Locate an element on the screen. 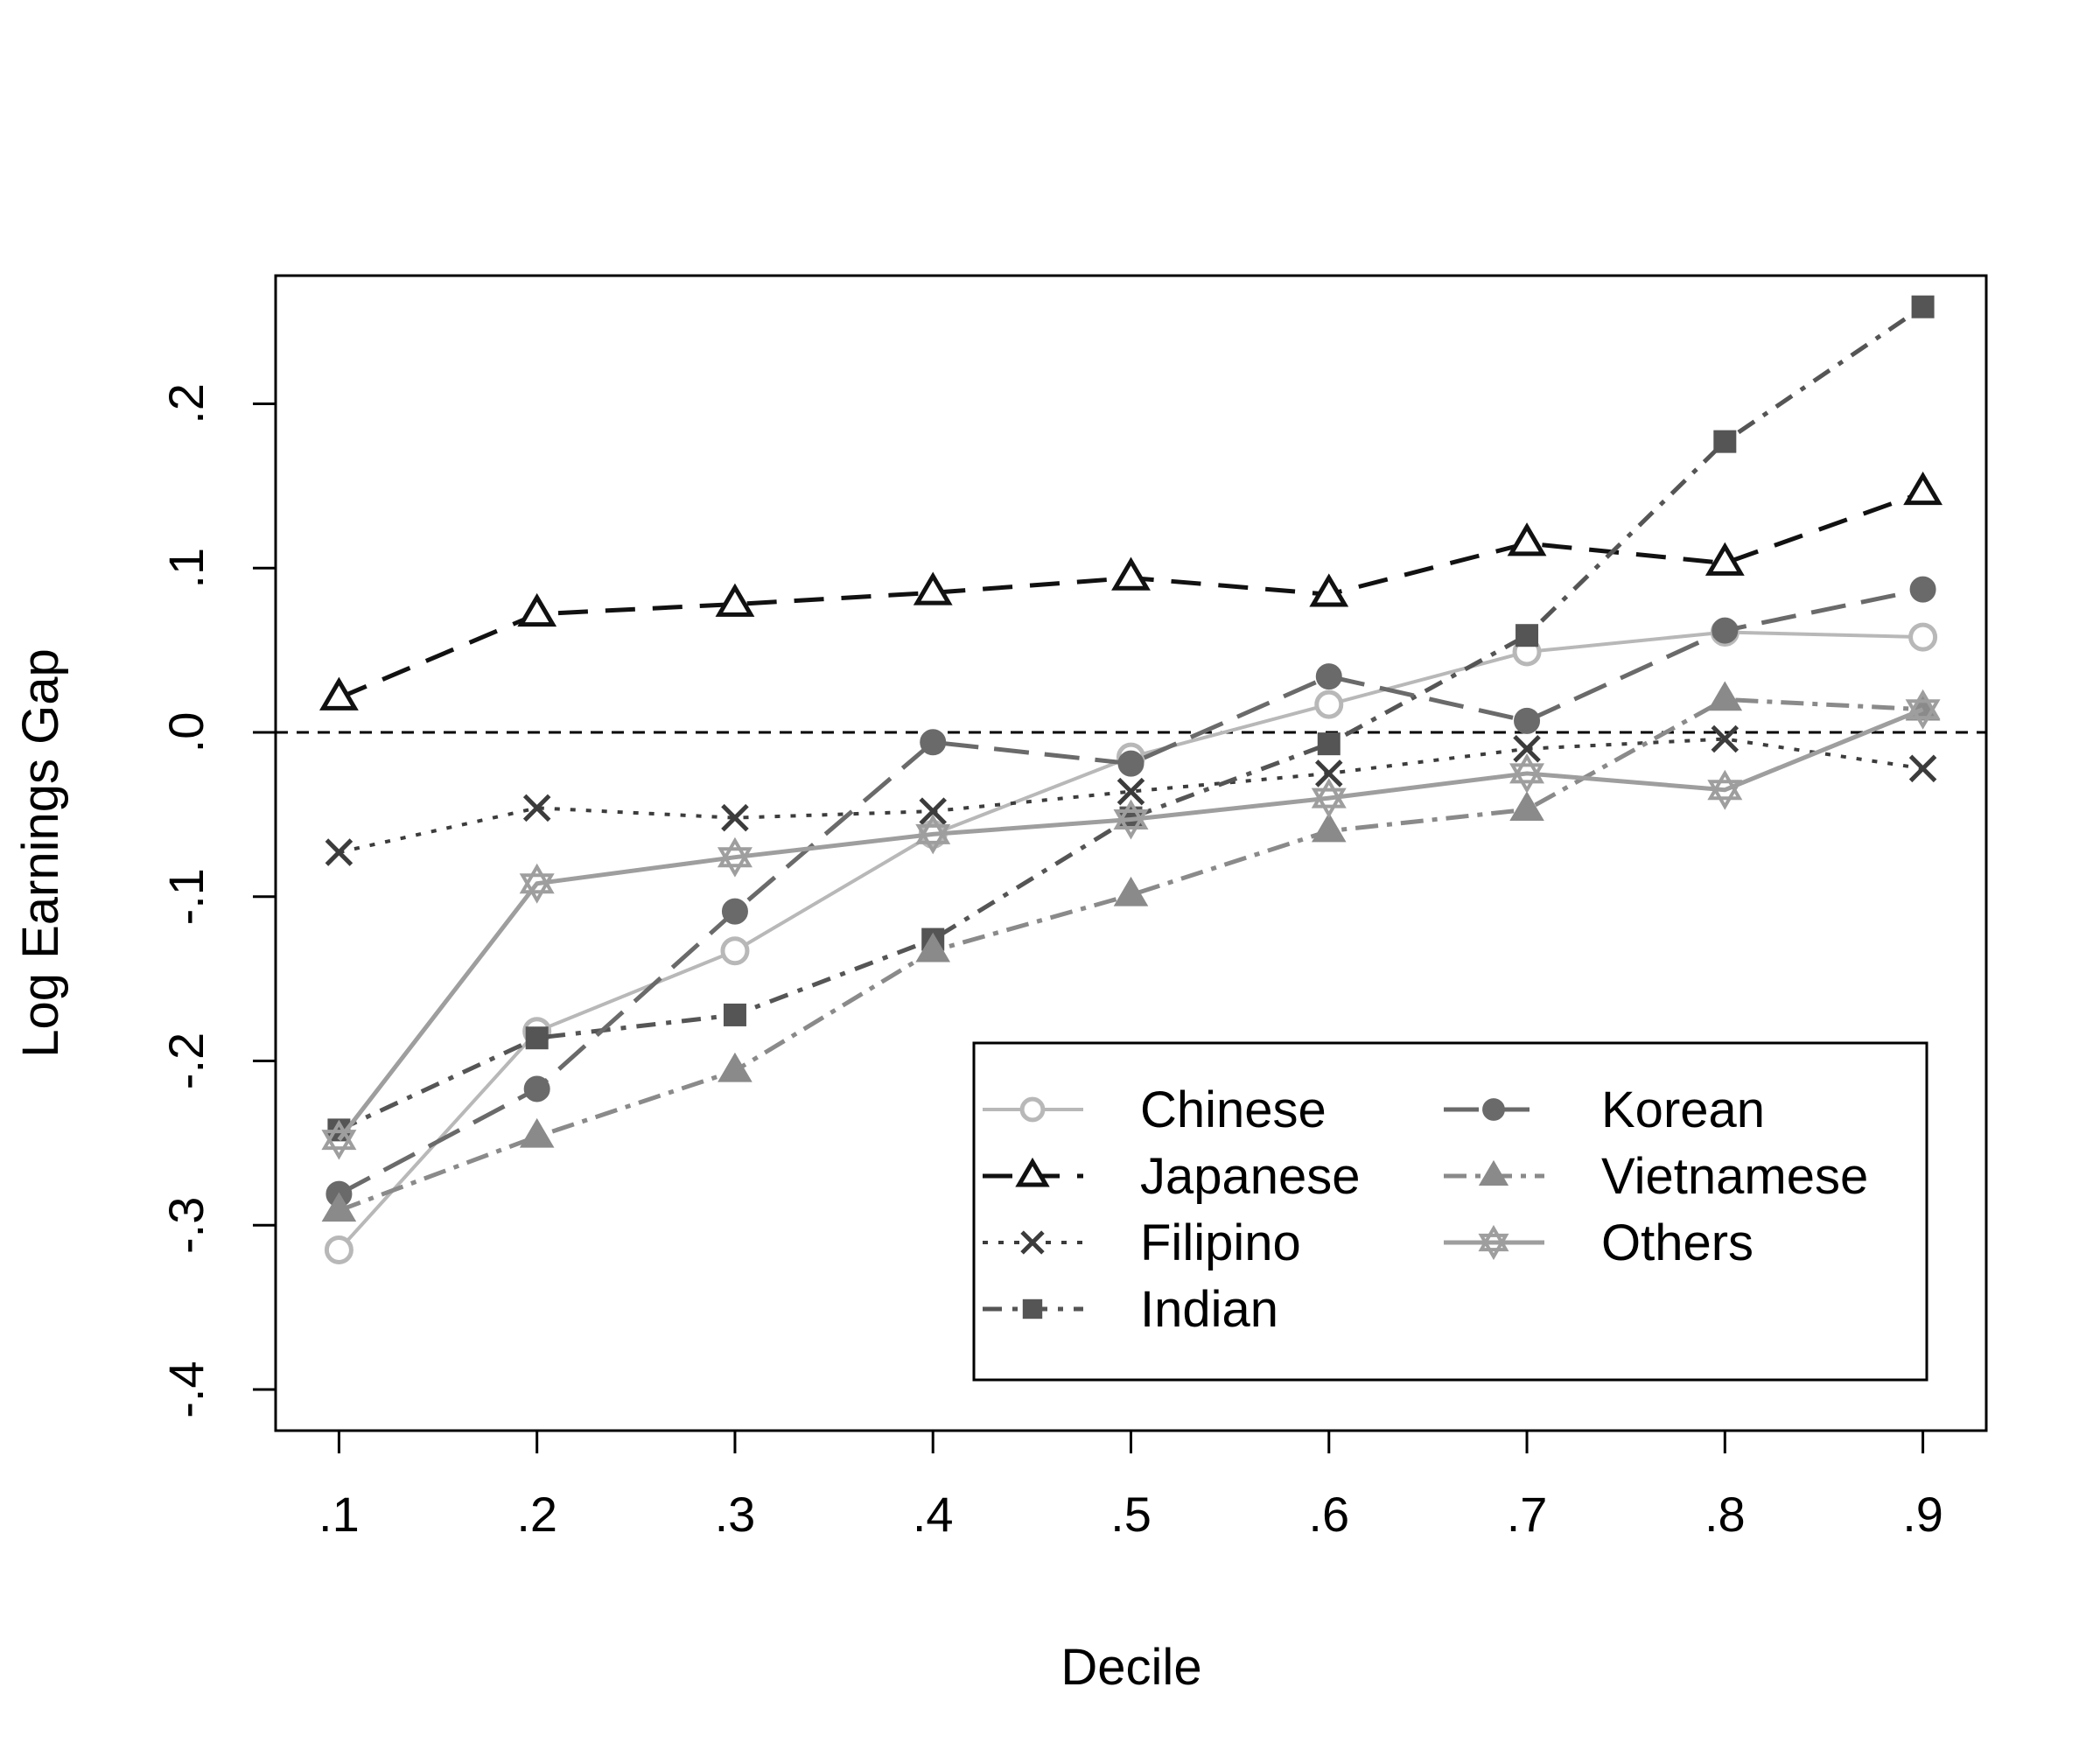  x-tick-label: .3 is located at coordinates (735, 1514).